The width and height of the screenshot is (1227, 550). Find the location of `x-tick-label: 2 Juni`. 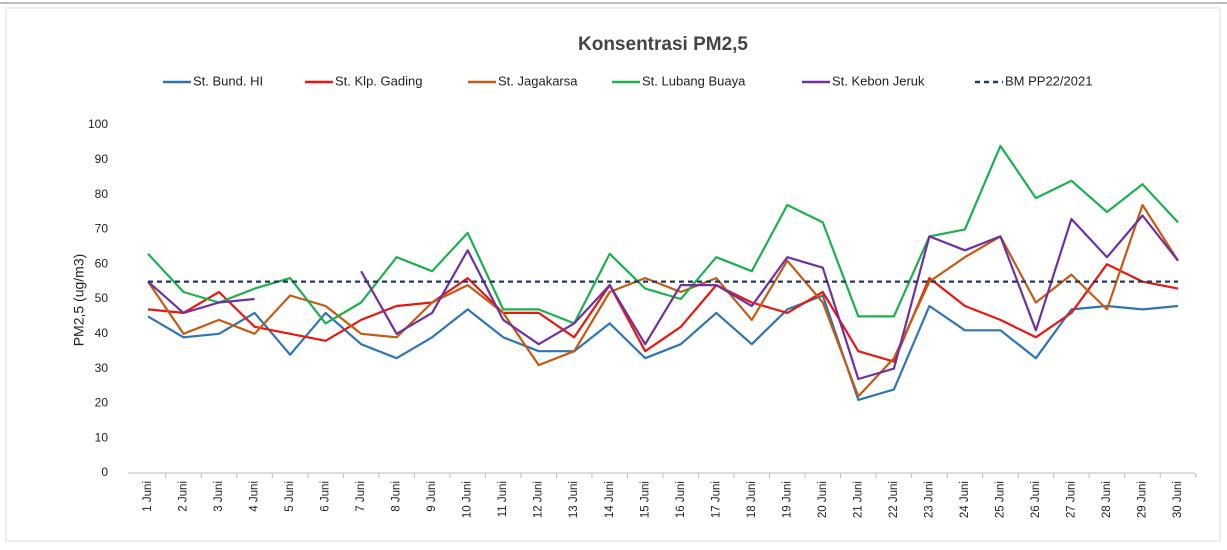

x-tick-label: 2 Juni is located at coordinates (184, 496).